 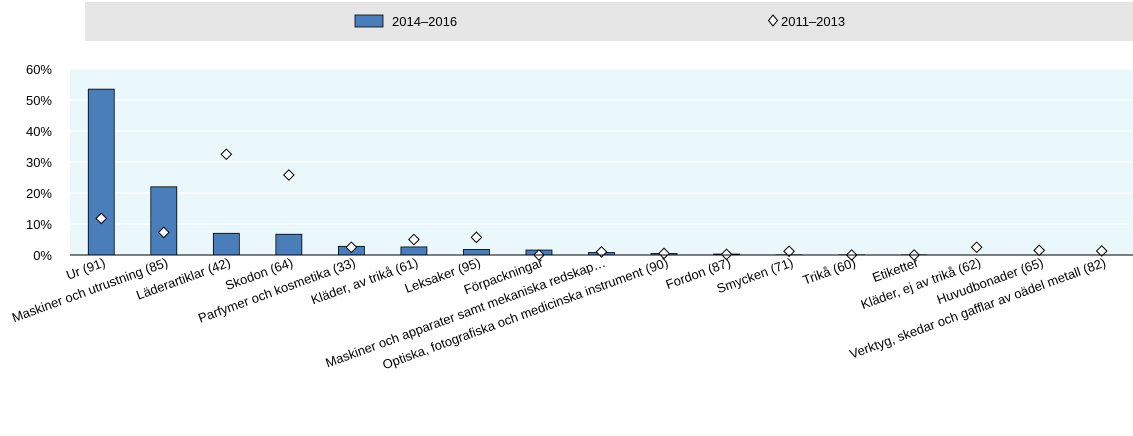 I want to click on y-tick-label: 50%, so click(x=39, y=100).